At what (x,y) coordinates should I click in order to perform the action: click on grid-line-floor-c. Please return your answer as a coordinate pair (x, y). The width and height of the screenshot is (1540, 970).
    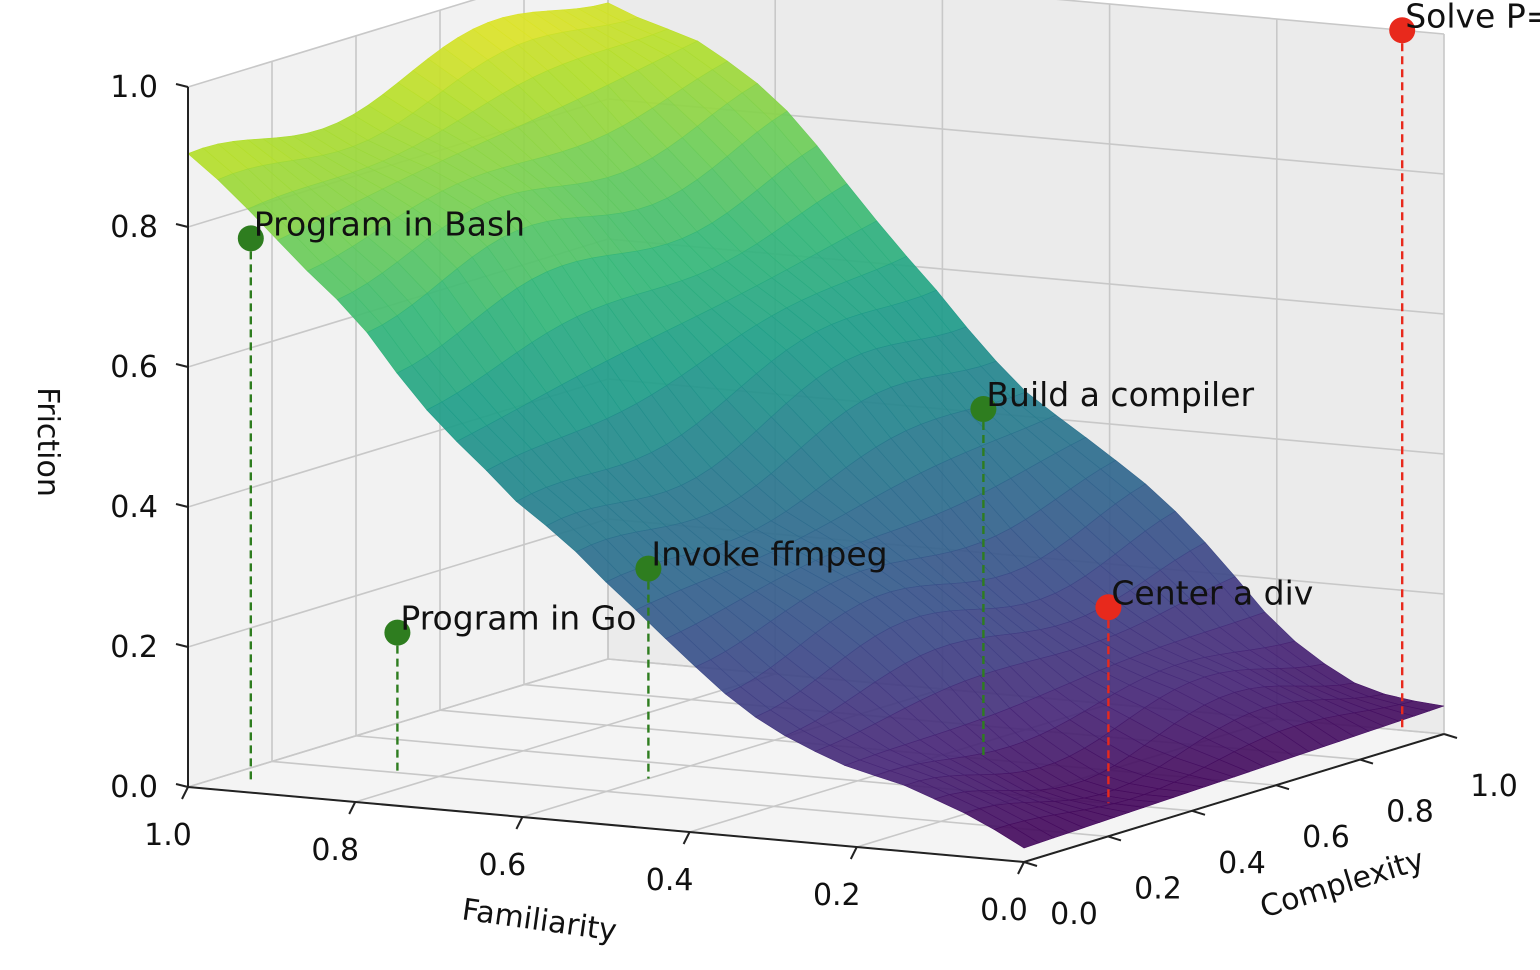
    Looking at the image, I should click on (690, 799).